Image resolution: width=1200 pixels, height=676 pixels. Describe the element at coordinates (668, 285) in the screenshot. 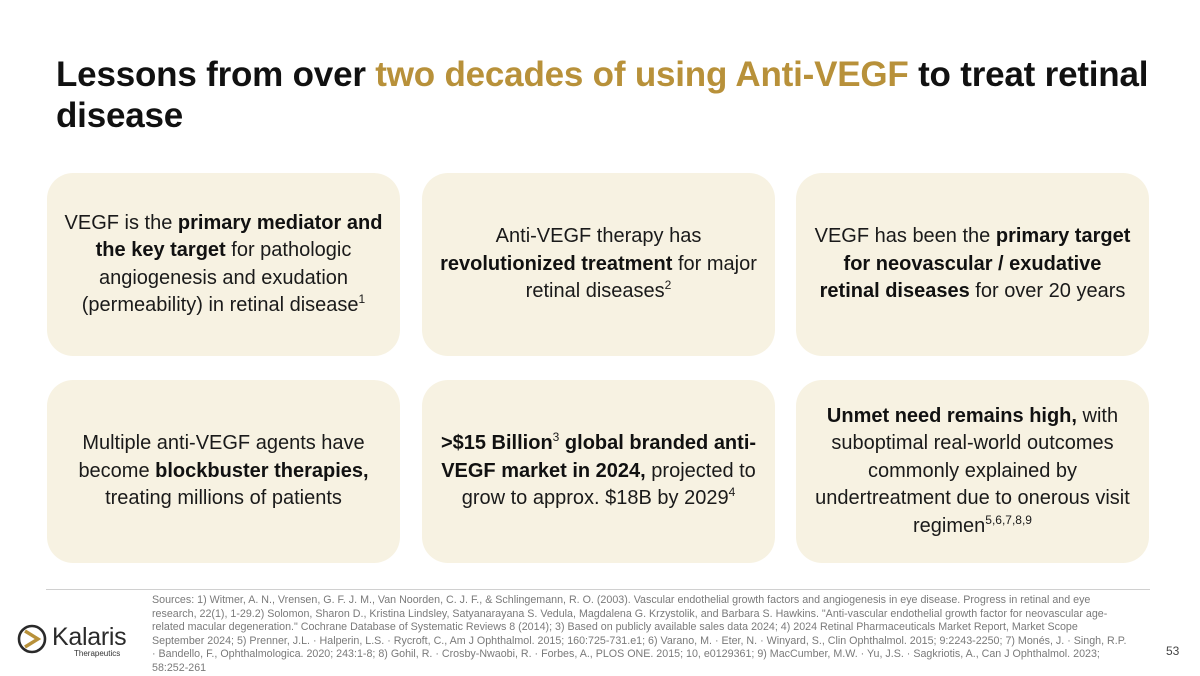

I see `footnote-ref: 2` at that location.